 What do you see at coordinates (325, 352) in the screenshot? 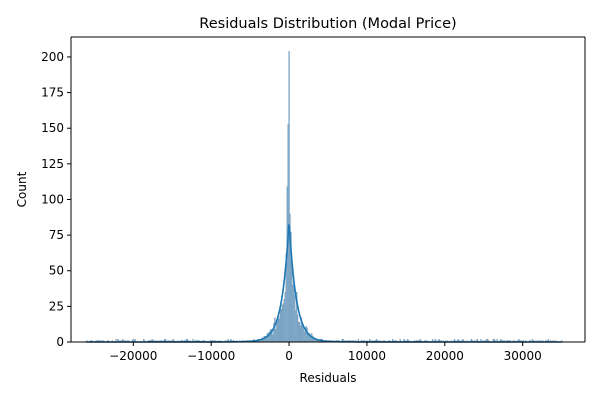
I see `x-axis-ticks: −20000 −10000 0 10000 20000 30000` at bounding box center [325, 352].